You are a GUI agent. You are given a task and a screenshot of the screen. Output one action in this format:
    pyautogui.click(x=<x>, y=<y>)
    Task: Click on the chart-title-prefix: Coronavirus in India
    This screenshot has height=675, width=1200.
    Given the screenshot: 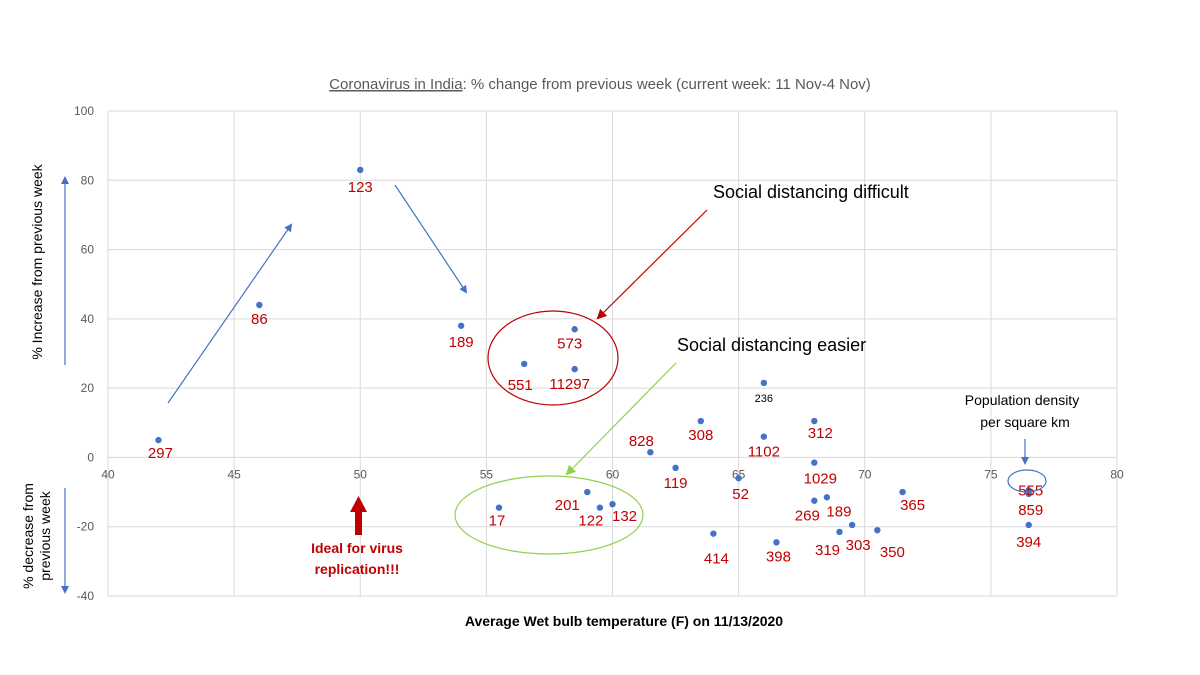 What is the action you would take?
    pyautogui.click(x=396, y=84)
    